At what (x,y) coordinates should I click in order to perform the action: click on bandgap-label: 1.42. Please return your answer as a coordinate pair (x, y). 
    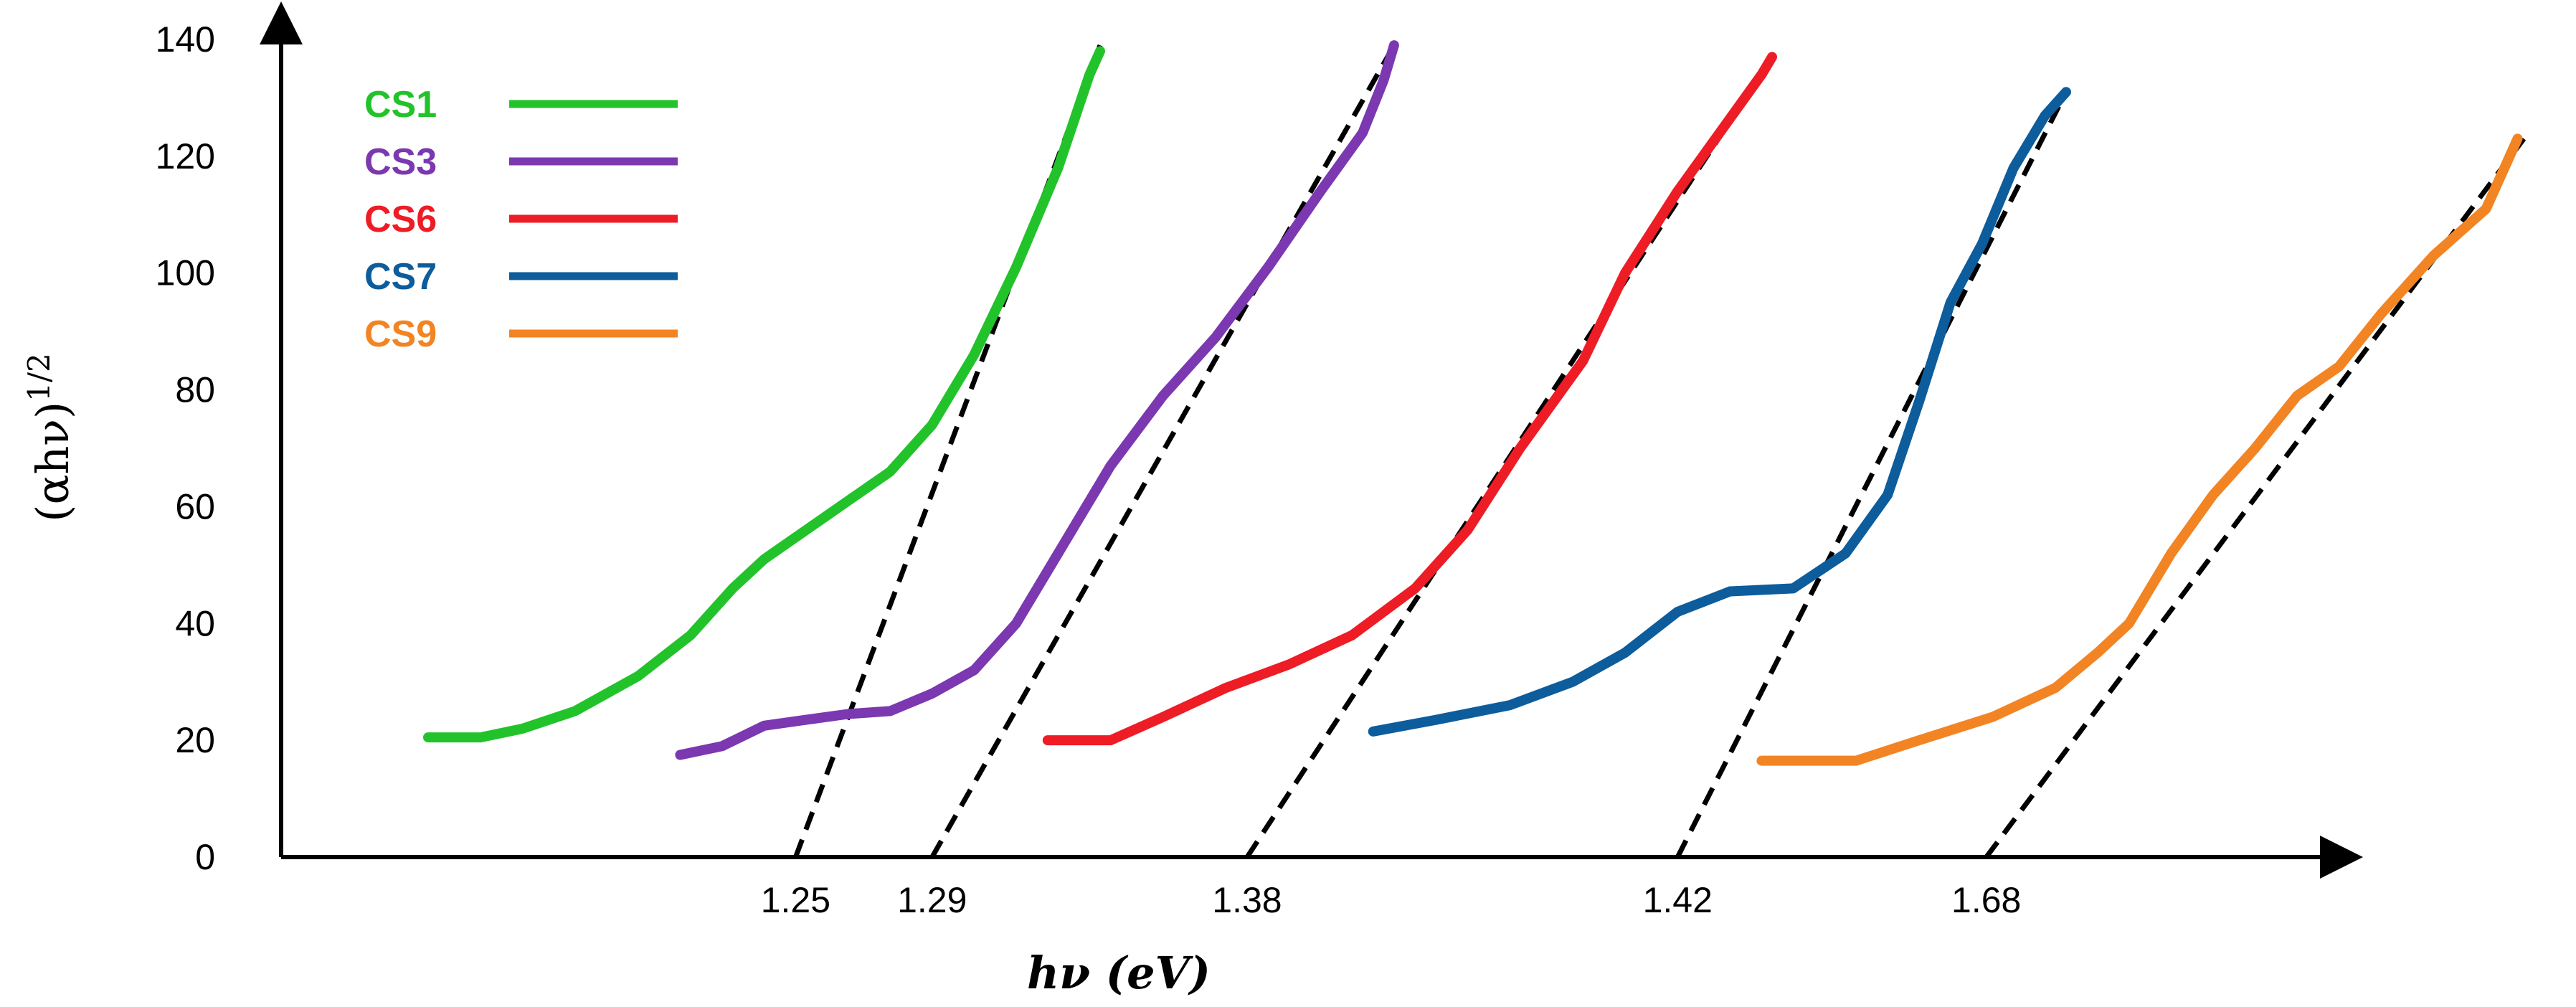
    Looking at the image, I should click on (1678, 900).